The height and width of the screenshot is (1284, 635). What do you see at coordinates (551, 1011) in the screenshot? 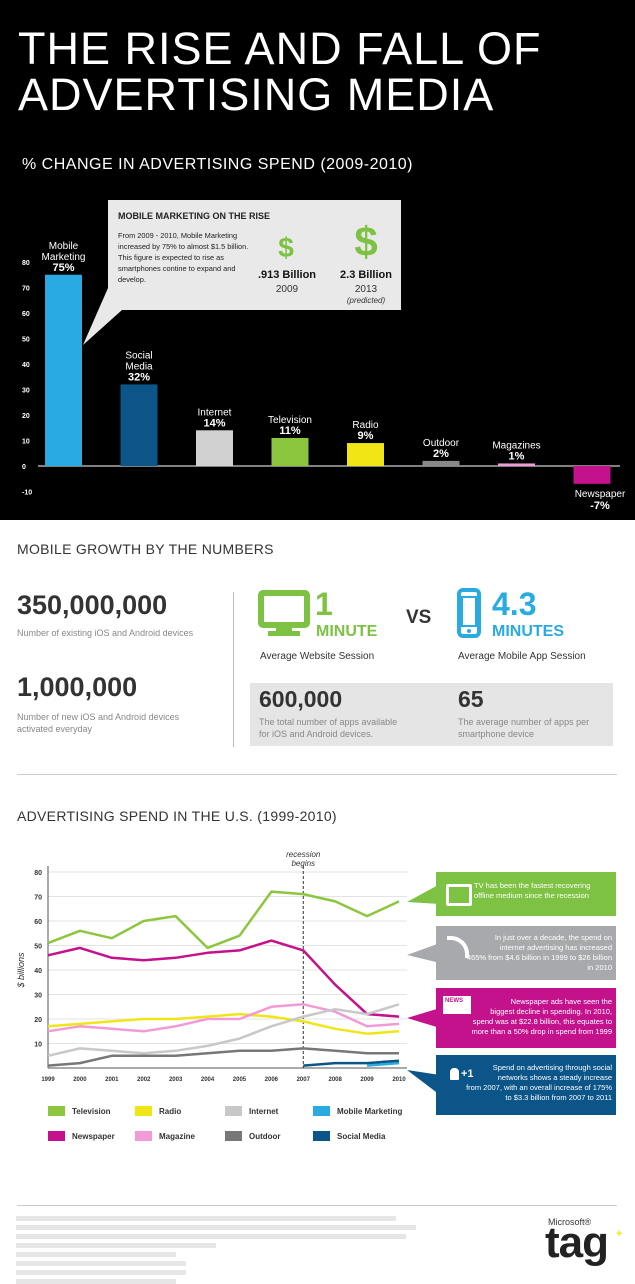
I see `note-line: biggest decline in spending. In 2010,` at bounding box center [551, 1011].